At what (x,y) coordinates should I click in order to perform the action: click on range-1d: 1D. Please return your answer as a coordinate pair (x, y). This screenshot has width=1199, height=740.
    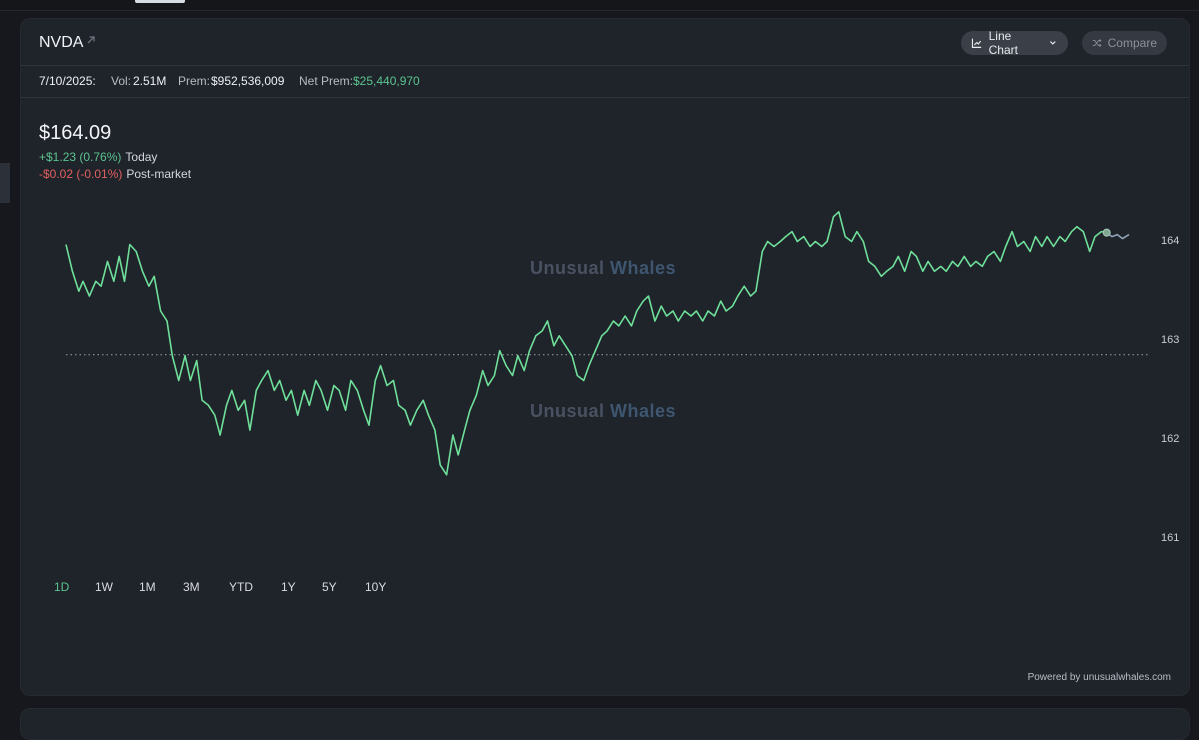
    Looking at the image, I should click on (62, 587).